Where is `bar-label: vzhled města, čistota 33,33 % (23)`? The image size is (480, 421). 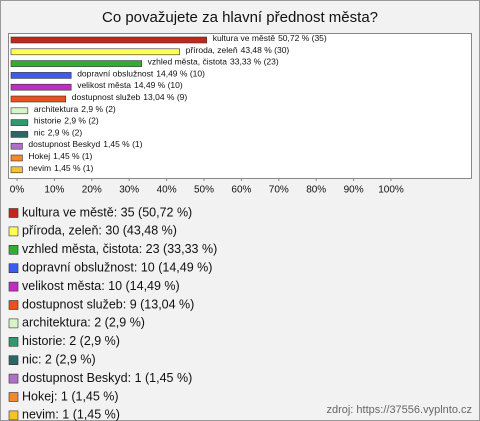
bar-label: vzhled města, čistota 33,33 % (23) is located at coordinates (213, 62).